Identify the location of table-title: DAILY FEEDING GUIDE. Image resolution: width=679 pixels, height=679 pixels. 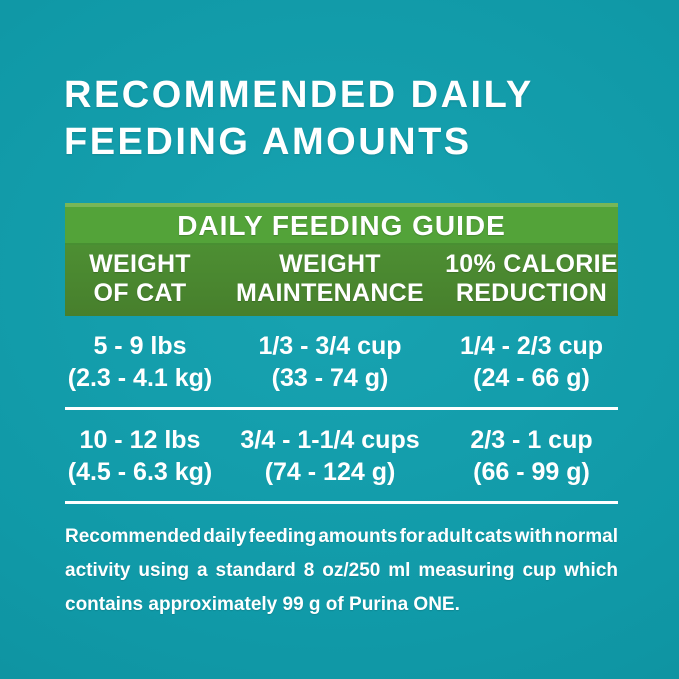
(341, 225).